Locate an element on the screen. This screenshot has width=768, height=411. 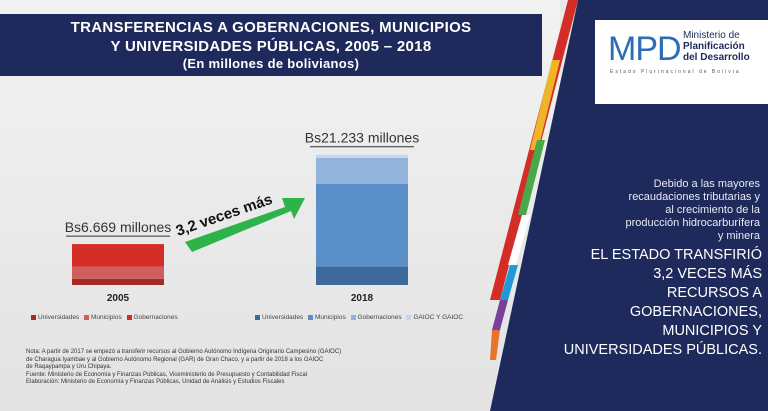
panel-text-1: Debido a las mayores is located at coordinates (706, 184).